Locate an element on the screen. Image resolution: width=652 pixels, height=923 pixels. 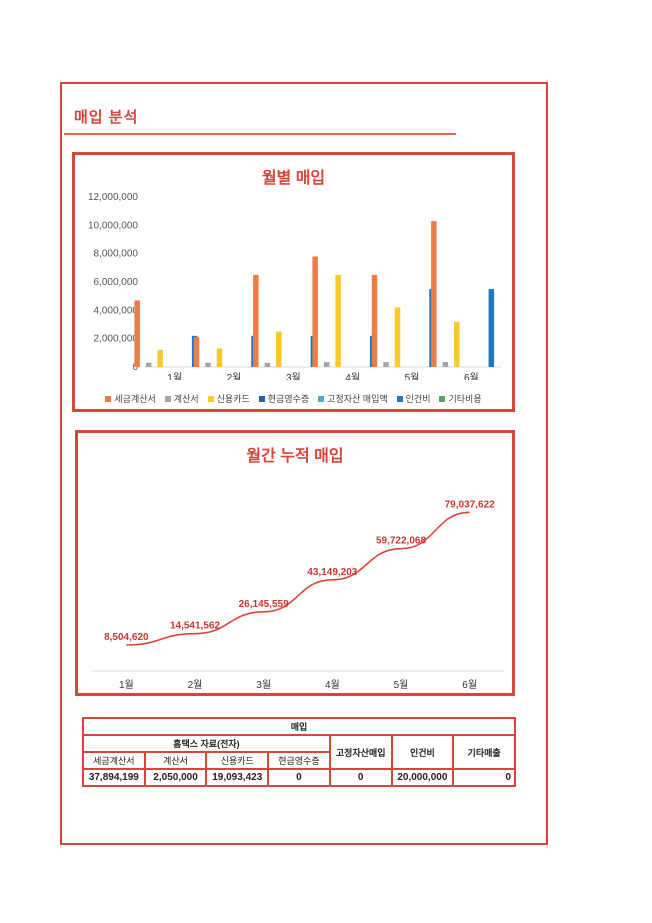
col-header-invoice: 계산서 is located at coordinates (175, 760).